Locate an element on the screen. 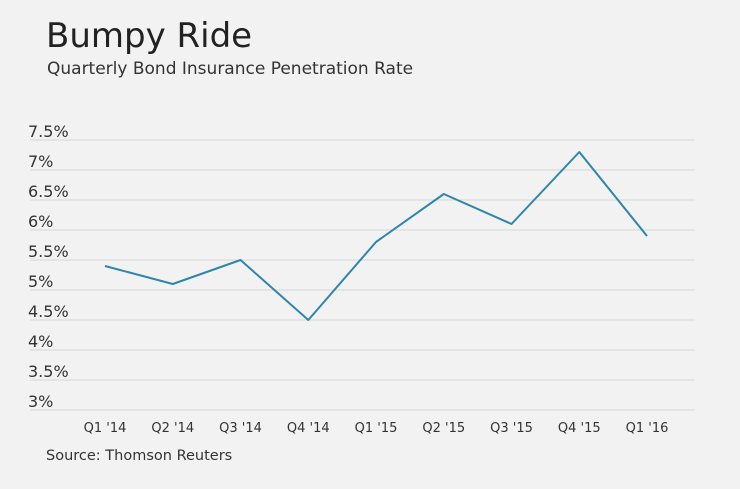  x-tick-label: Q3 '14 is located at coordinates (240, 428).